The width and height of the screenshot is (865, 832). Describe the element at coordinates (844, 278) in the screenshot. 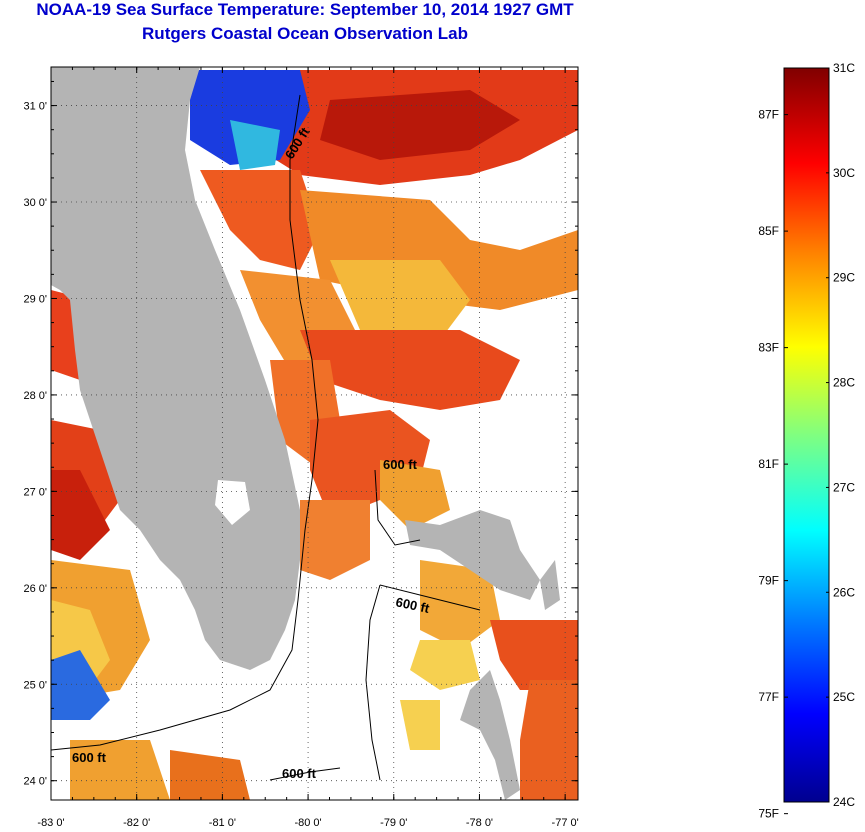

I see `colorbar-celsius-label: 29C` at that location.